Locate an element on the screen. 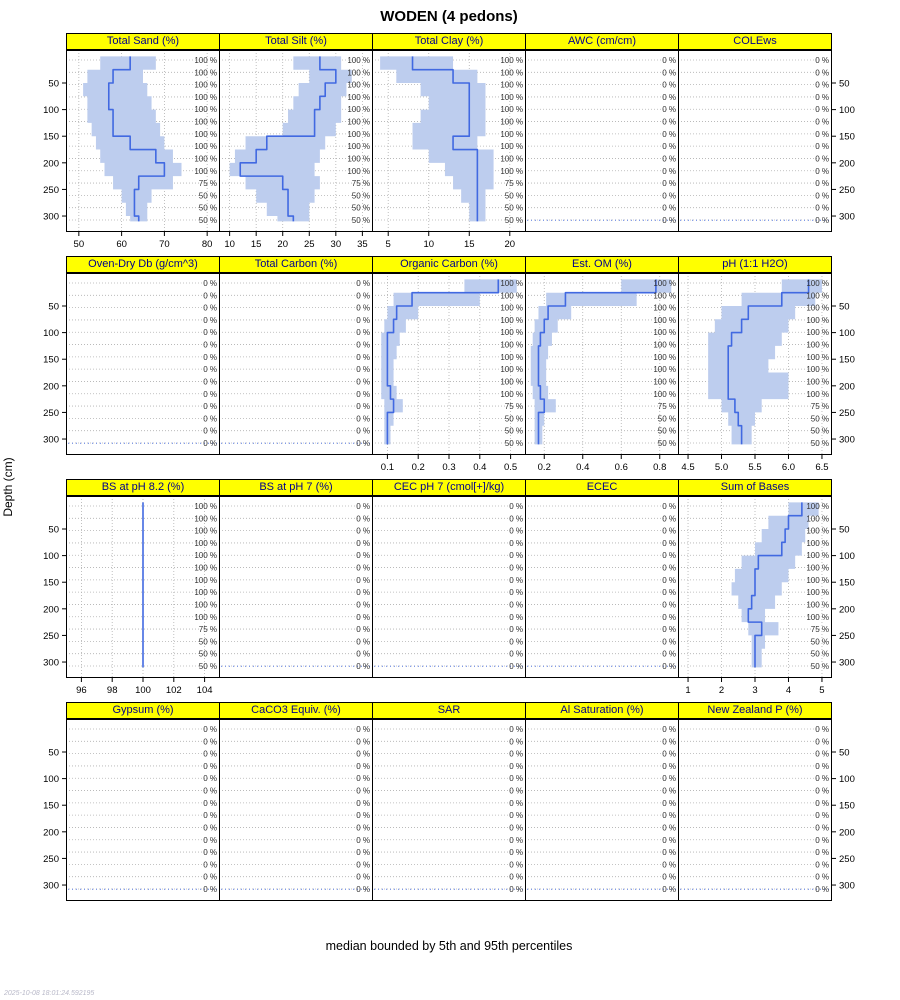  x-tick-label: 96 is located at coordinates (81, 690).